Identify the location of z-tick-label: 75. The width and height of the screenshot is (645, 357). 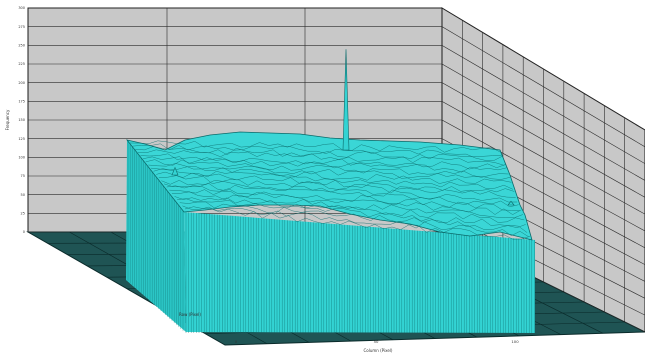
(23, 176).